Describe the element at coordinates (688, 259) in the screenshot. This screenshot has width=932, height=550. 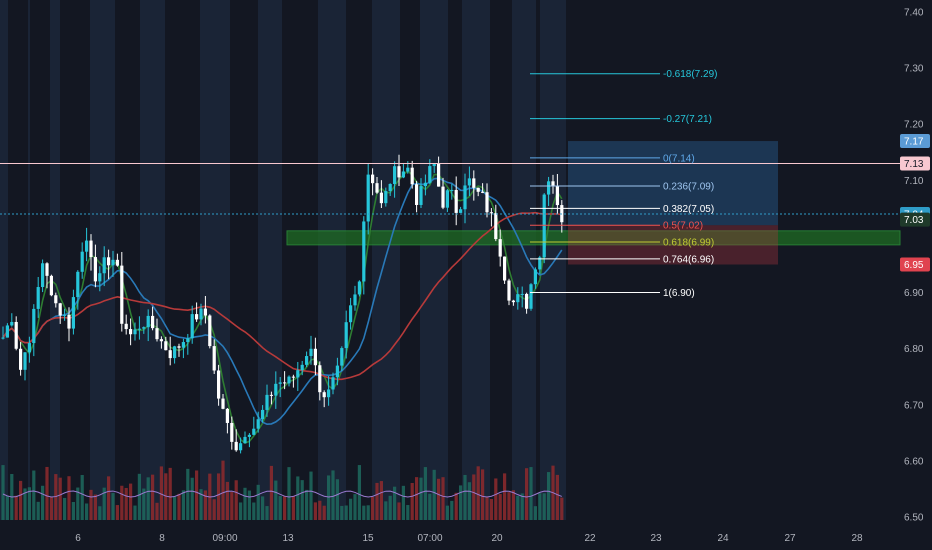
I see `fib-level-label: 0.764(6.96)` at that location.